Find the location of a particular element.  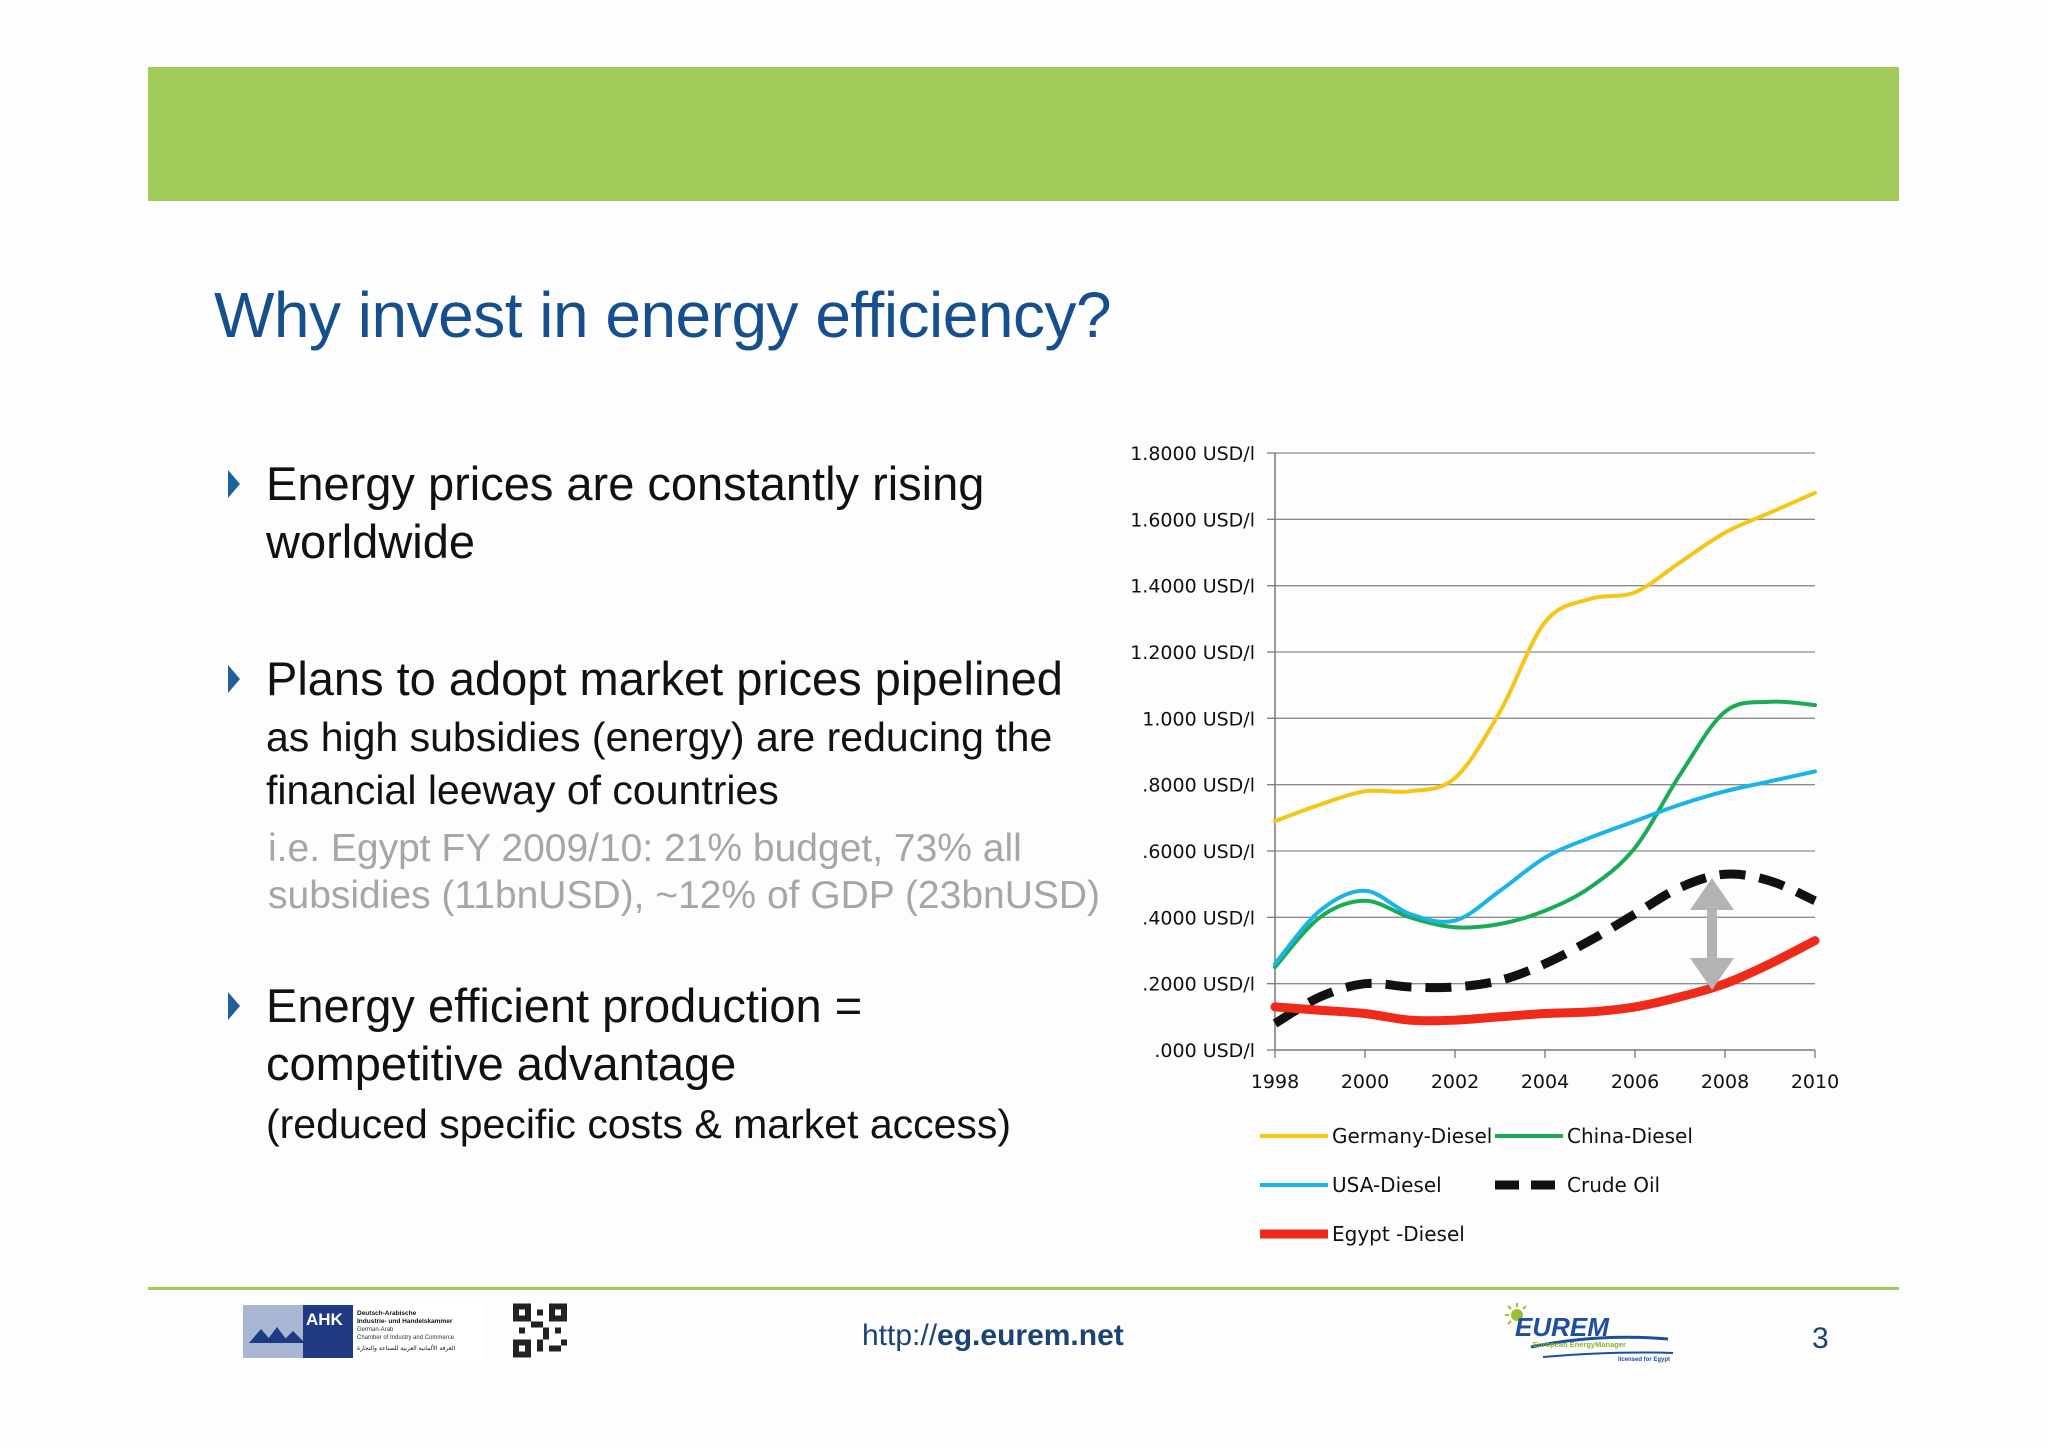

y-tick-label: 1.000 USD/l is located at coordinates (1198, 719).